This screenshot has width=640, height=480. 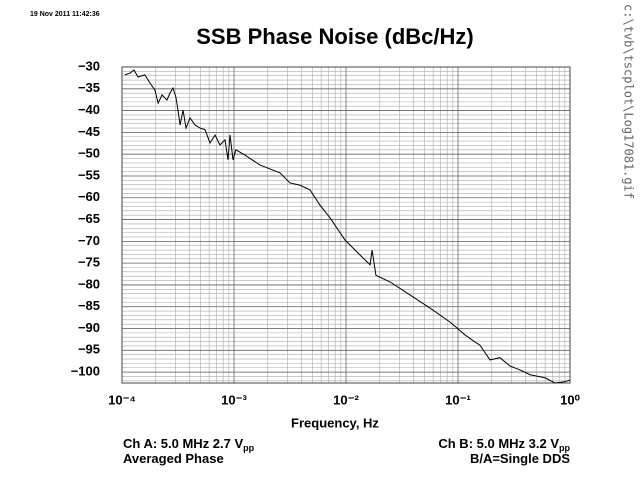 I want to click on note-text: Averaged Phase, so click(x=173, y=458).